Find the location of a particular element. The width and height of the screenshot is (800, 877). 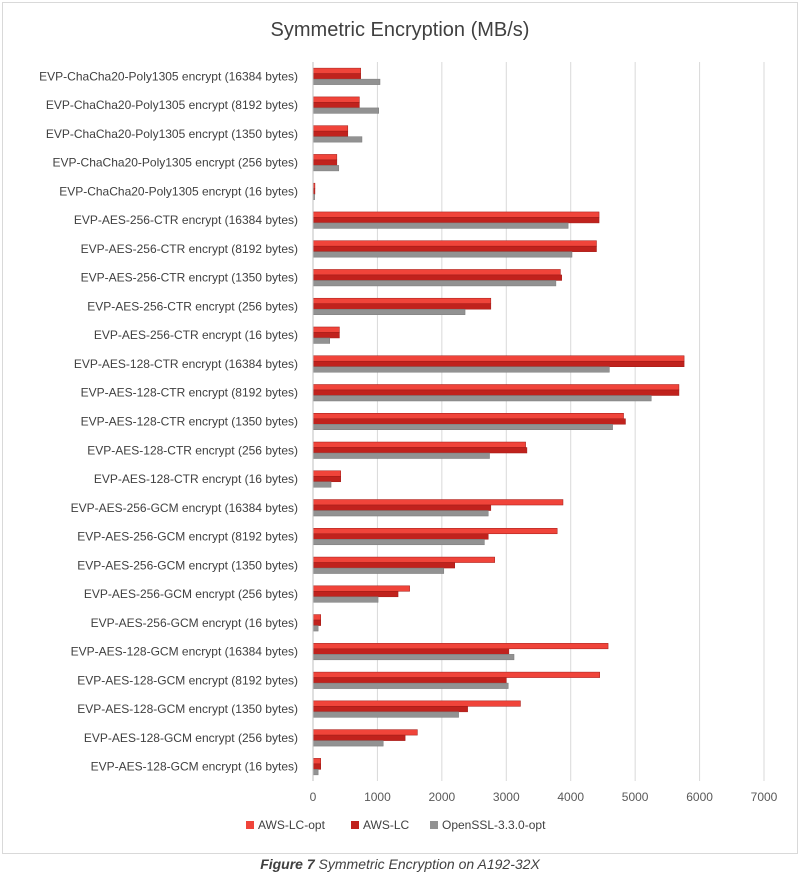

category-label: EVP-AES-128-GCM encrypt (8192 bytes) is located at coordinates (187, 680).